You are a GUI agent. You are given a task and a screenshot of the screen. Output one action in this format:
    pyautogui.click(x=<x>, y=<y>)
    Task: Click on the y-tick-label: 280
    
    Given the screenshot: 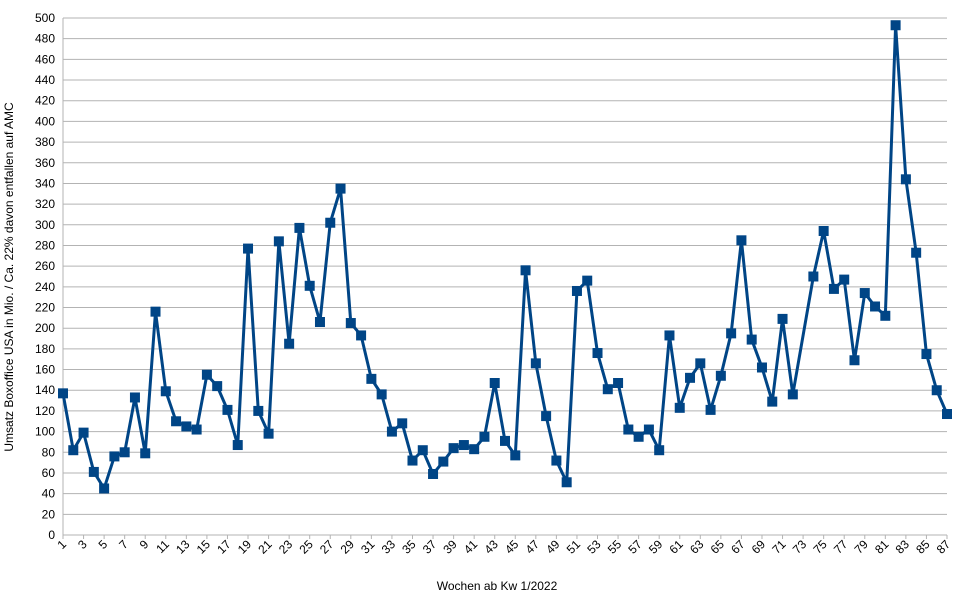 What is the action you would take?
    pyautogui.click(x=45, y=245)
    